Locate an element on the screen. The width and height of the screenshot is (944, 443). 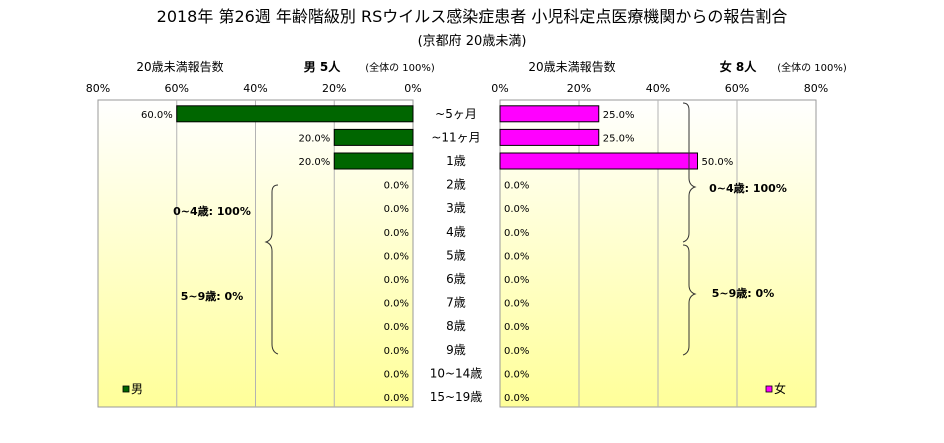
category-label: 3歳 is located at coordinates (456, 208).